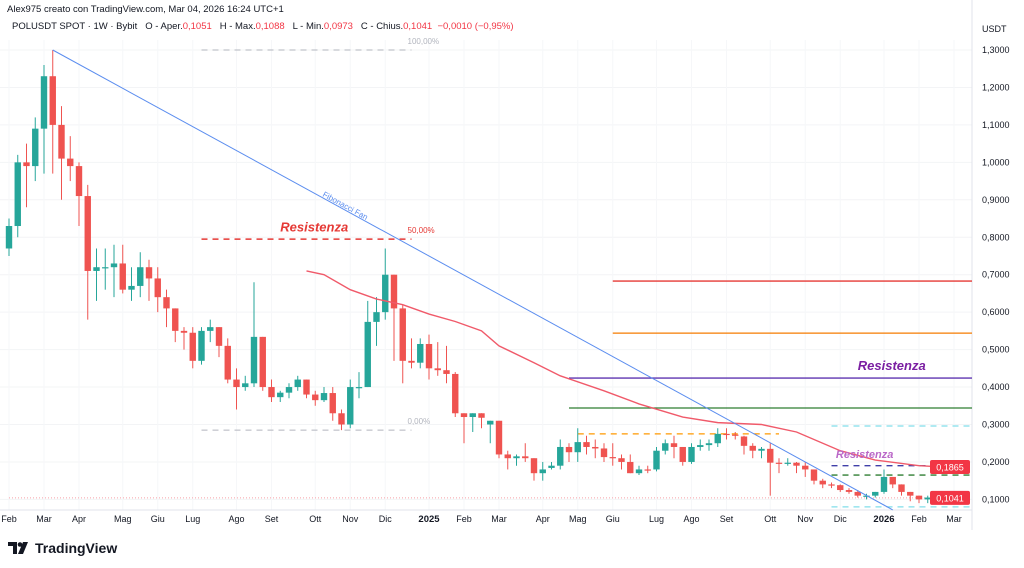 This screenshot has height=568, width=1024. Describe the element at coordinates (543, 519) in the screenshot. I see `x-tick-label: Apr` at that location.